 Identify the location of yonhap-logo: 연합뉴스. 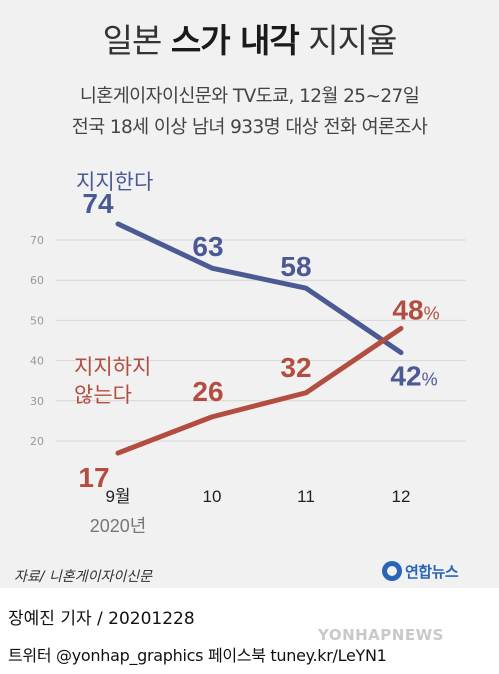
(420, 571).